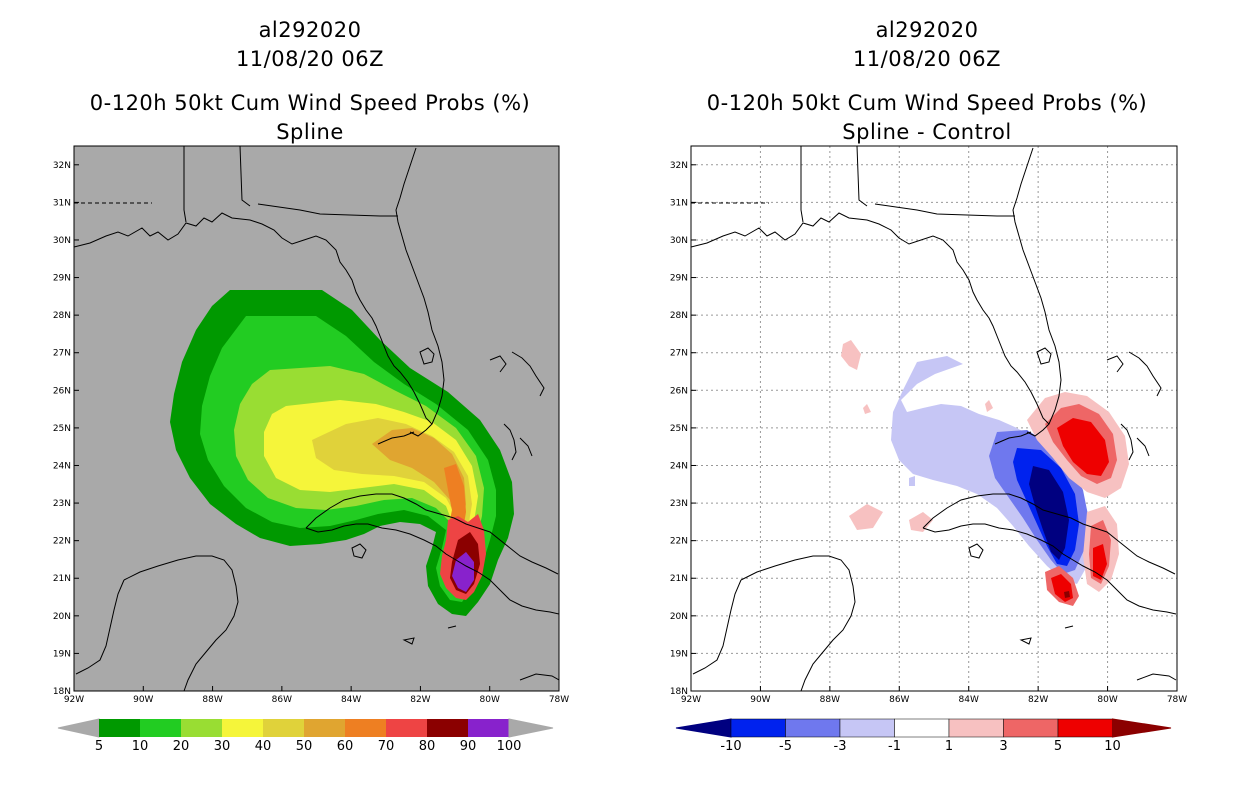 Image resolution: width=1236 pixels, height=800 pixels. What do you see at coordinates (949, 746) in the screenshot?
I see `legend-label: 1` at bounding box center [949, 746].